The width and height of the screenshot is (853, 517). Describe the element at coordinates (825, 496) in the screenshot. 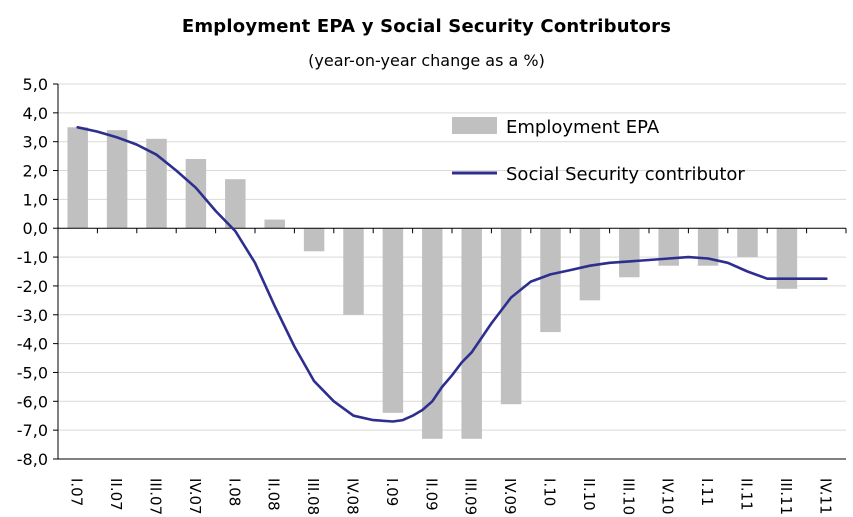

I see `x-tick-label: IV.11` at that location.